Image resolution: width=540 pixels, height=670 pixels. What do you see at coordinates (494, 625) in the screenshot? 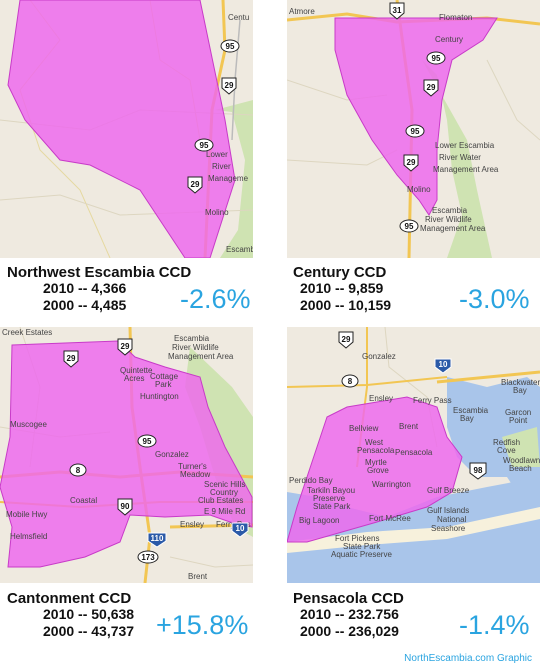
I see `population-change: -1.4%` at bounding box center [494, 625].